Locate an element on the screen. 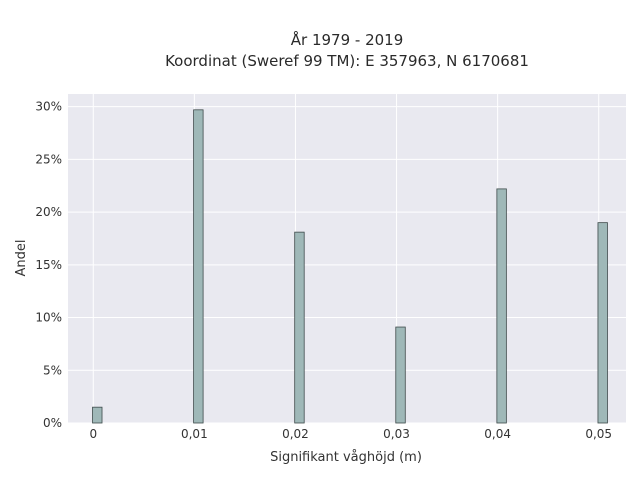  x-tick-label: 0,04 is located at coordinates (497, 434).